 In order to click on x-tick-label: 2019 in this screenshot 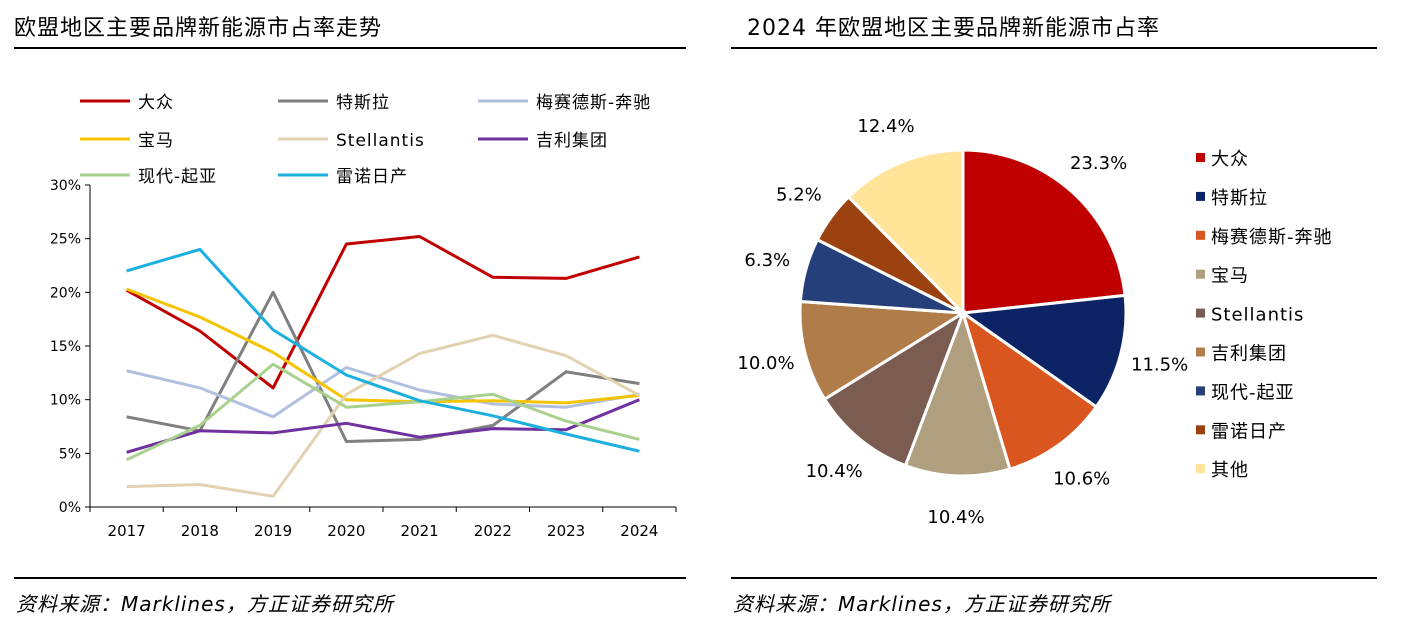, I will do `click(273, 531)`.